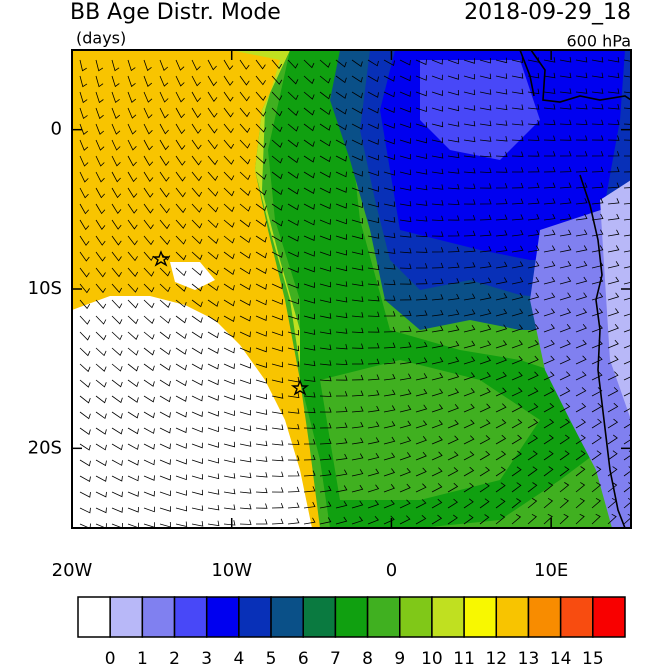 The width and height of the screenshot is (650, 667). I want to click on colorbar-box, so click(448, 617).